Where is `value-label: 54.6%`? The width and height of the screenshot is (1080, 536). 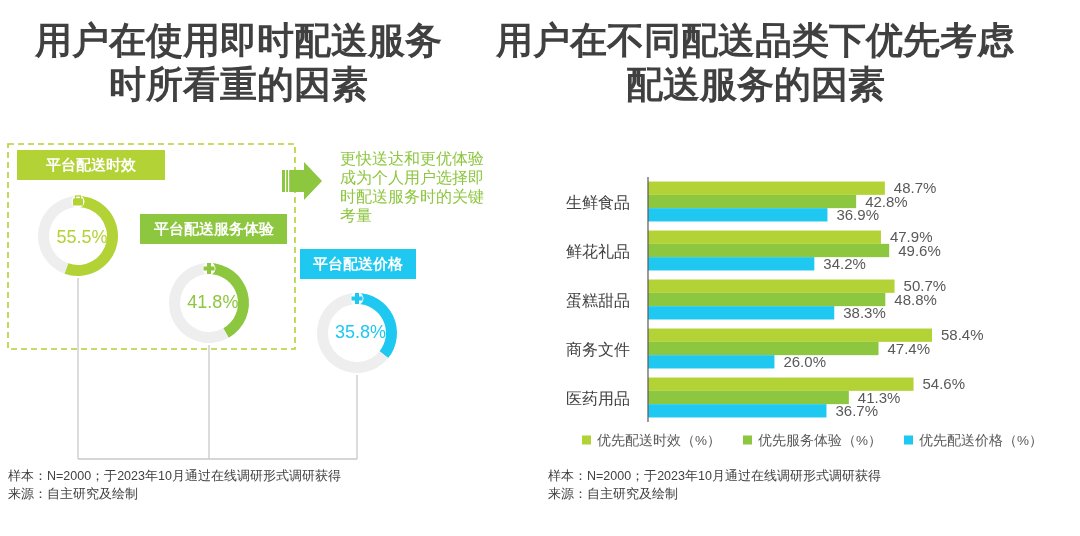 value-label: 54.6% is located at coordinates (944, 384).